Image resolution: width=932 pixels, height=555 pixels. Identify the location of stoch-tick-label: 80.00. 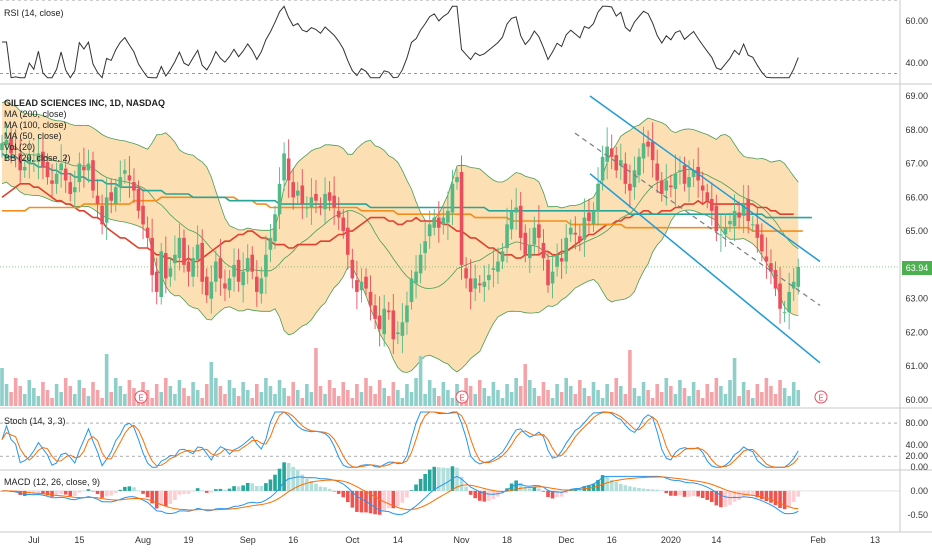
(916, 423).